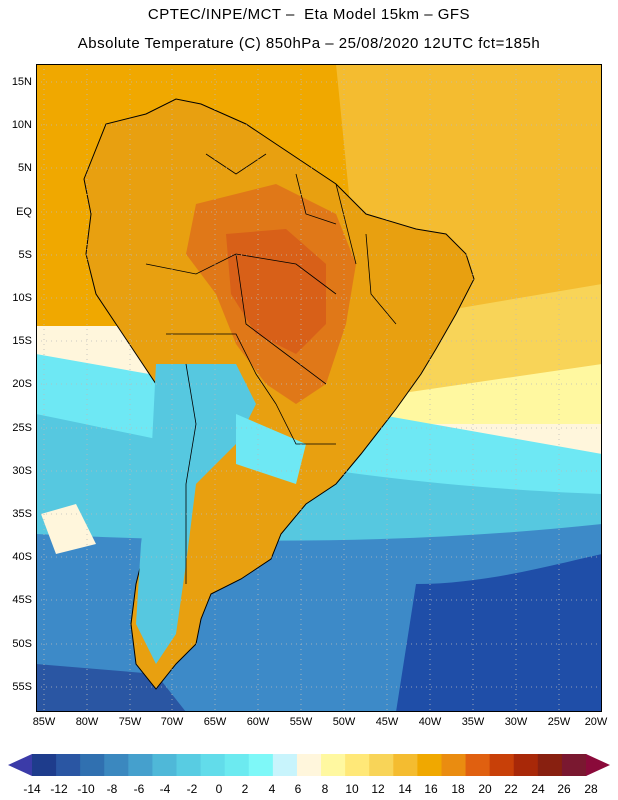 Image resolution: width=618 pixels, height=800 pixels. Describe the element at coordinates (538, 789) in the screenshot. I see `colorbar-label: 24` at that location.